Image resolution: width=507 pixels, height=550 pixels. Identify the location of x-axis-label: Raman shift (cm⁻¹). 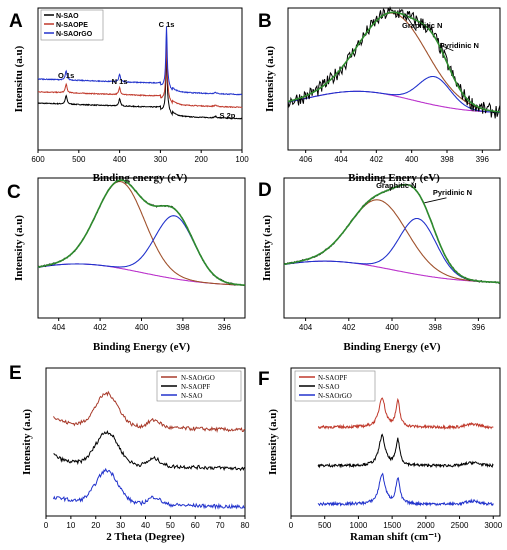
(395, 537).